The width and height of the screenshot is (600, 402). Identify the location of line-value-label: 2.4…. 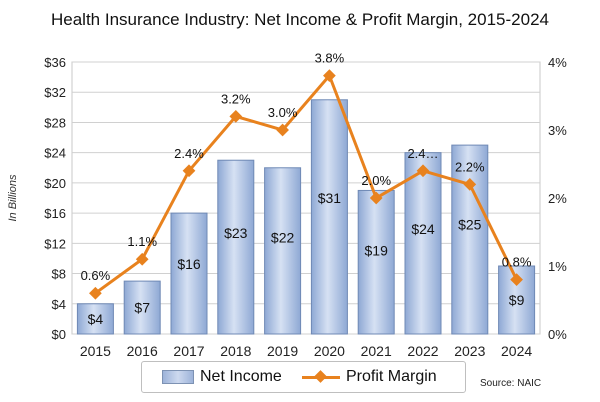
(422, 153).